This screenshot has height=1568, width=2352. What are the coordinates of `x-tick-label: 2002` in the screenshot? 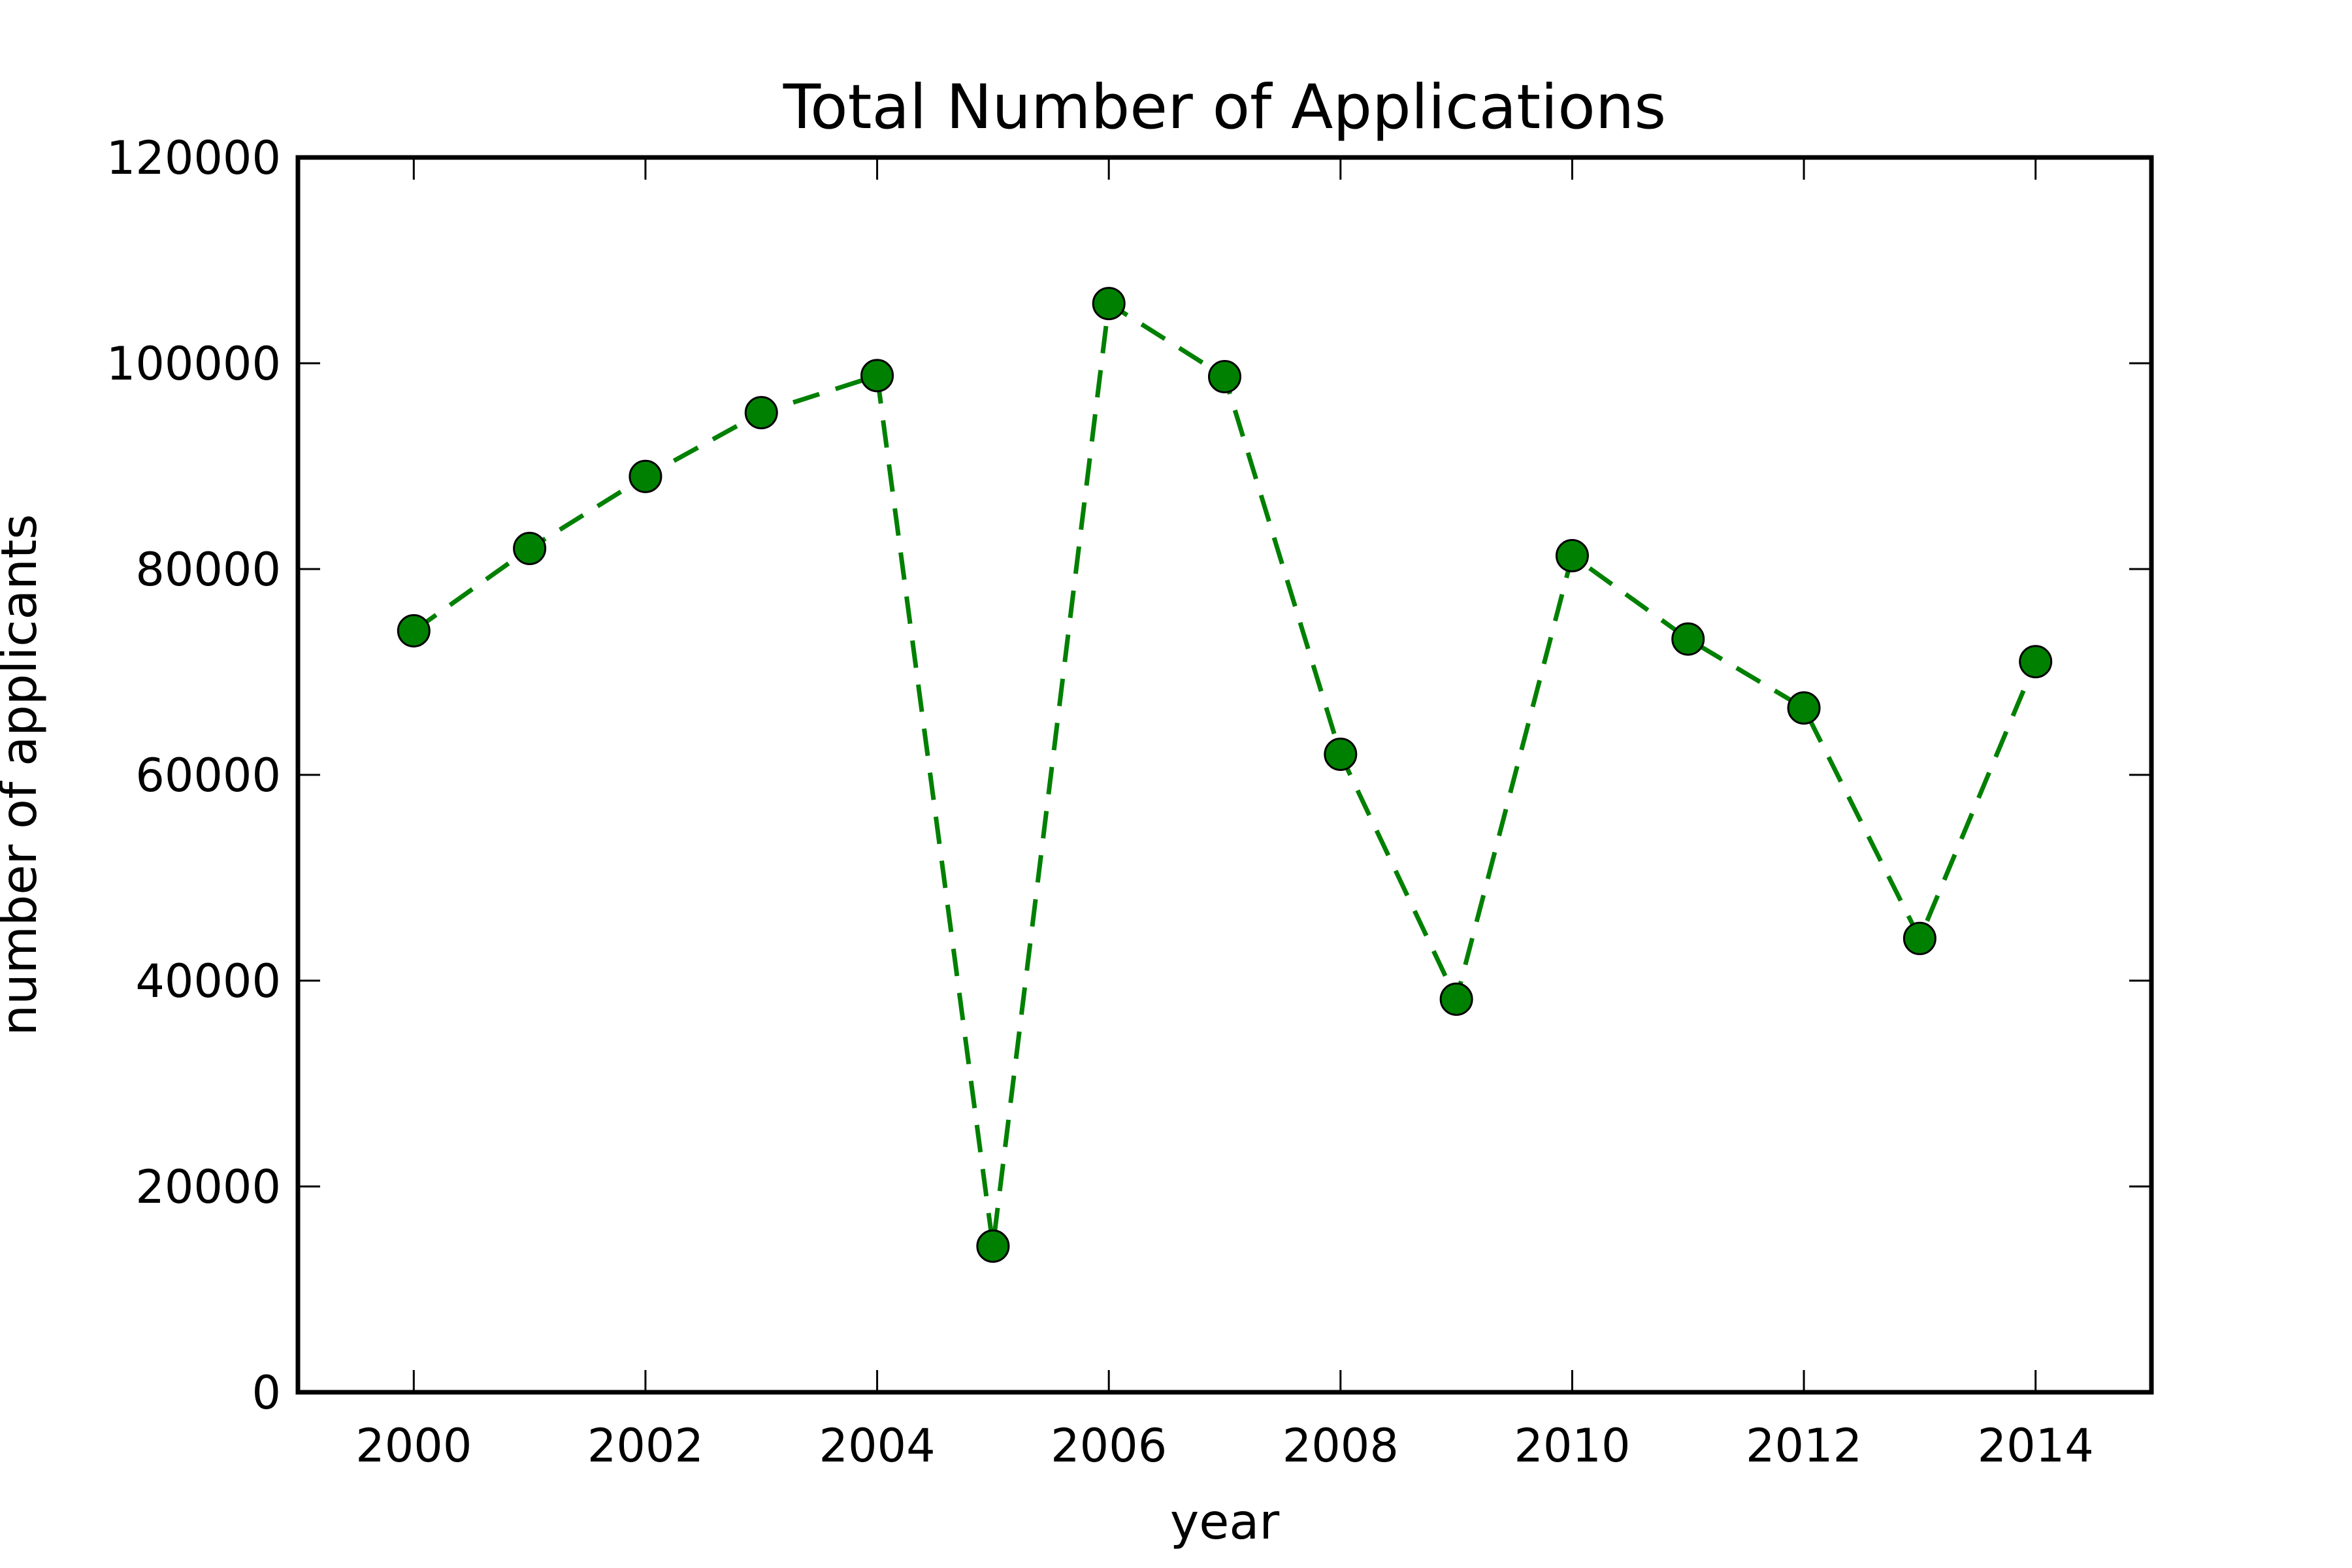 It's located at (645, 1446).